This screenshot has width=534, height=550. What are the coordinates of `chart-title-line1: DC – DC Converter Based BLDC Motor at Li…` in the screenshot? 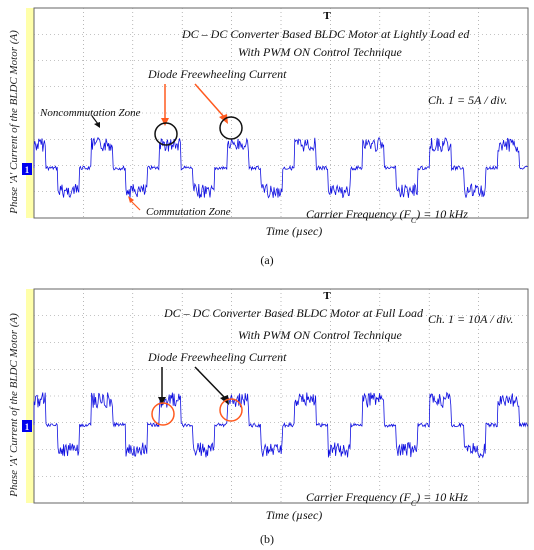 It's located at (325, 34).